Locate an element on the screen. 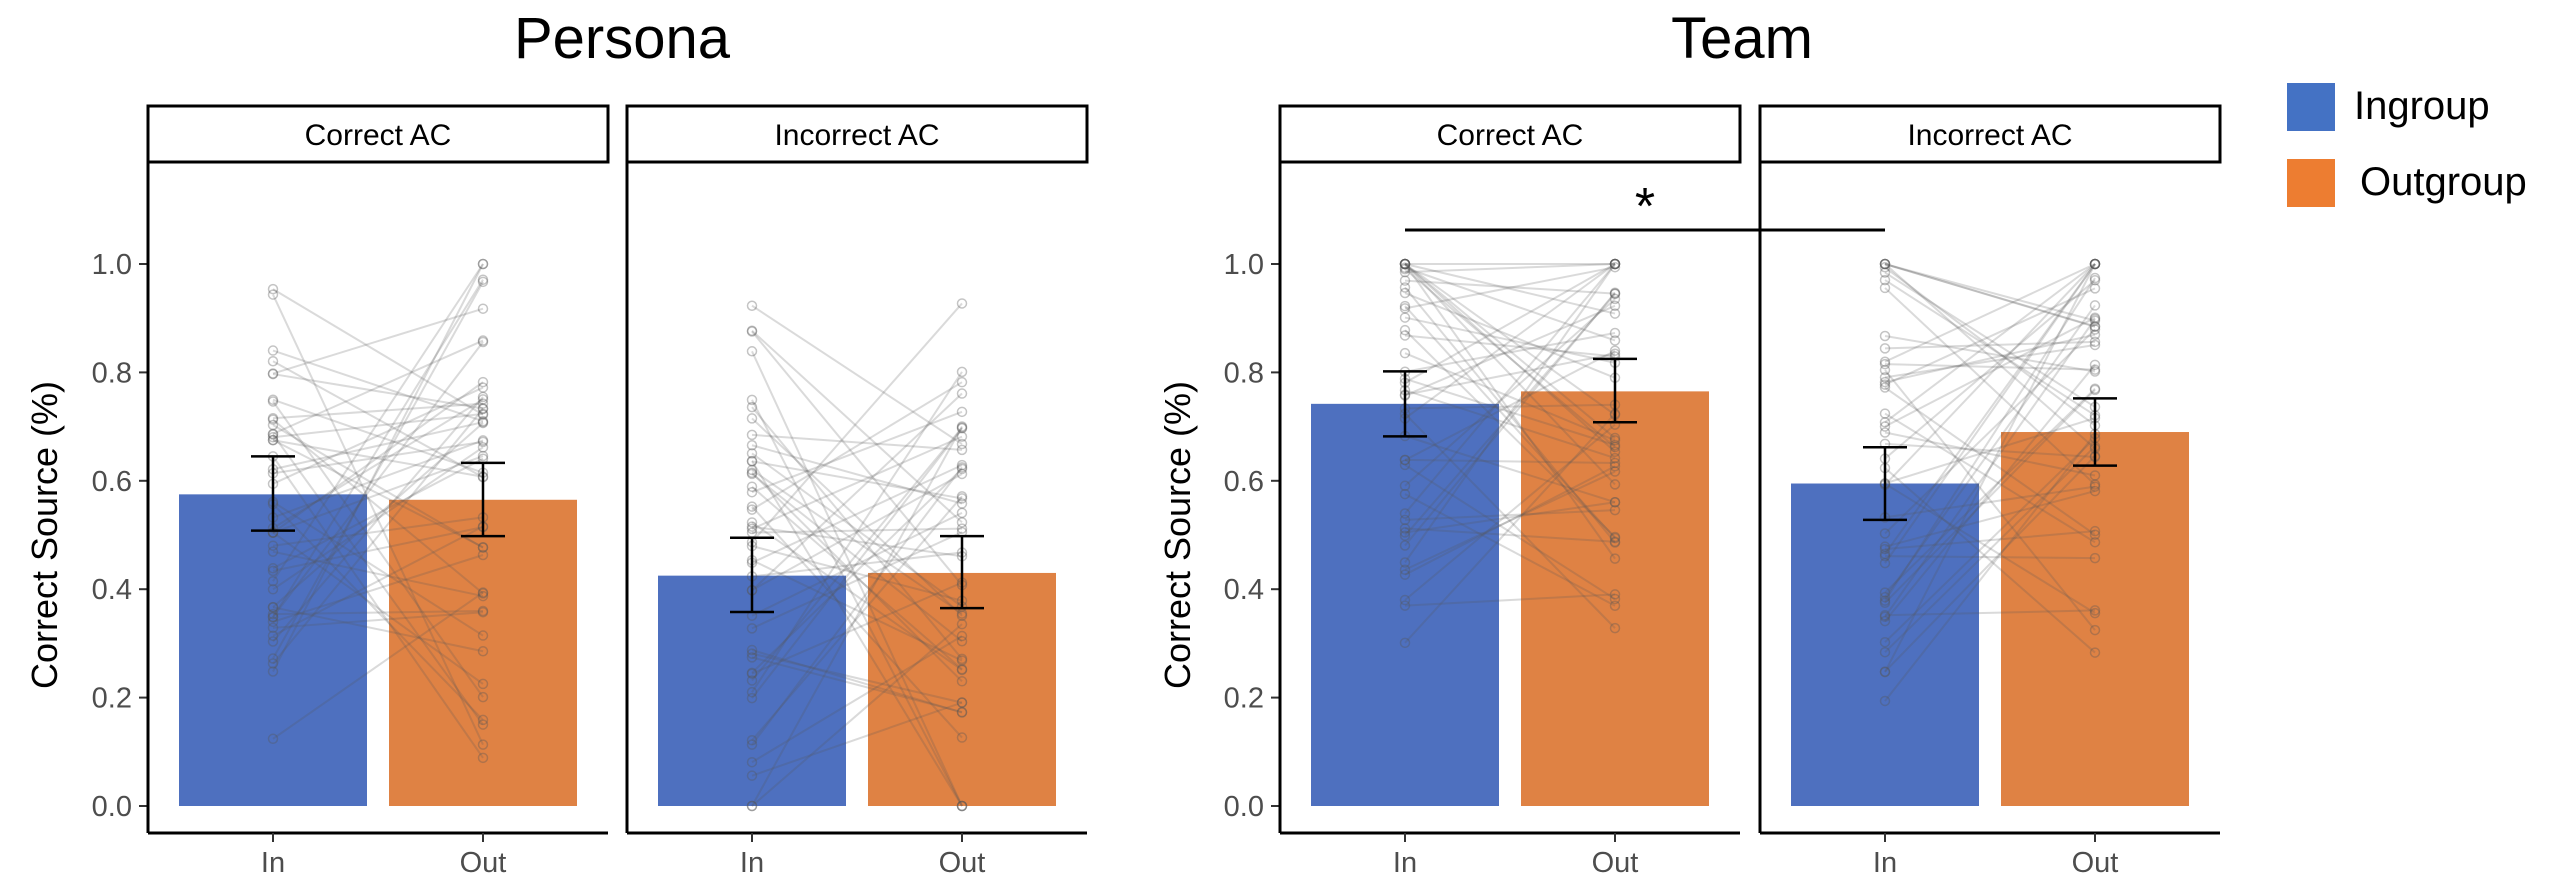 The height and width of the screenshot is (890, 2571). y-tick-label: 1.0 is located at coordinates (112, 265).